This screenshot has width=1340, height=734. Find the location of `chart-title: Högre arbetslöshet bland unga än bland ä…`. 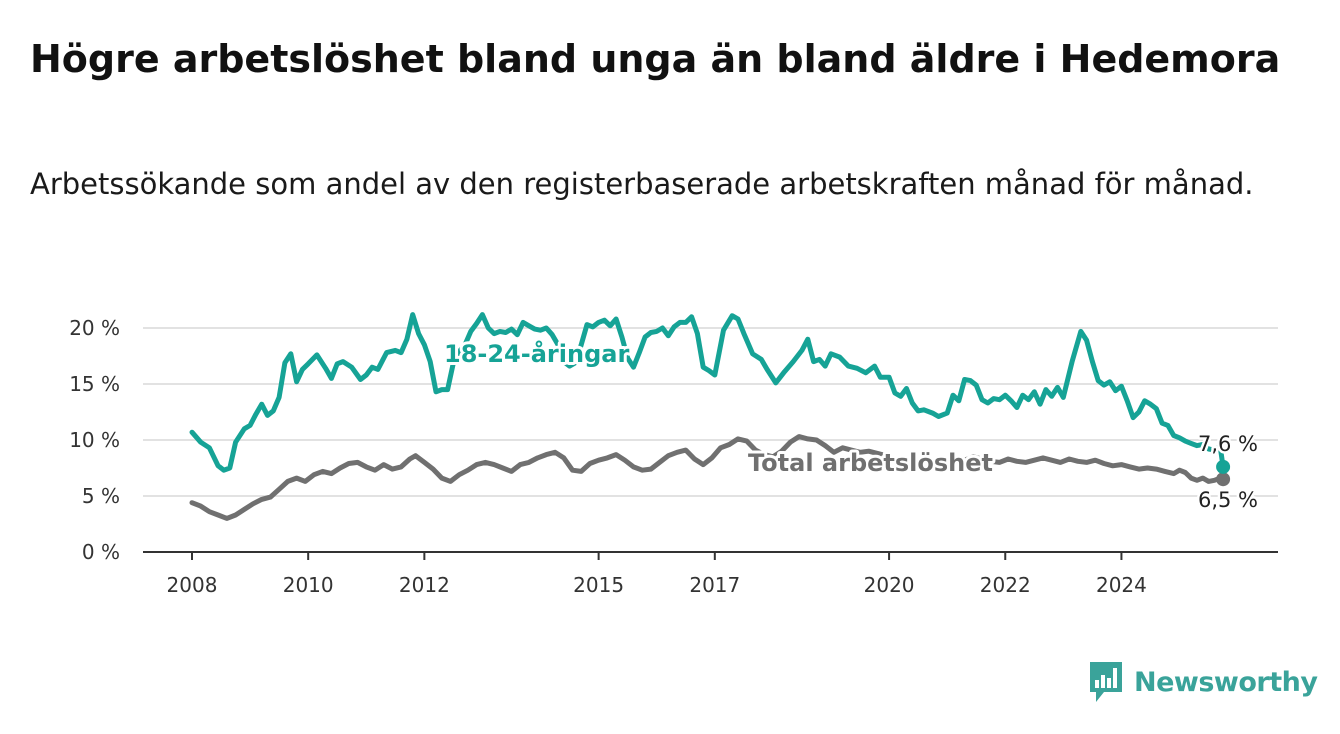

chart-title: Högre arbetslöshet bland unga än bland ä… is located at coordinates (655, 59).